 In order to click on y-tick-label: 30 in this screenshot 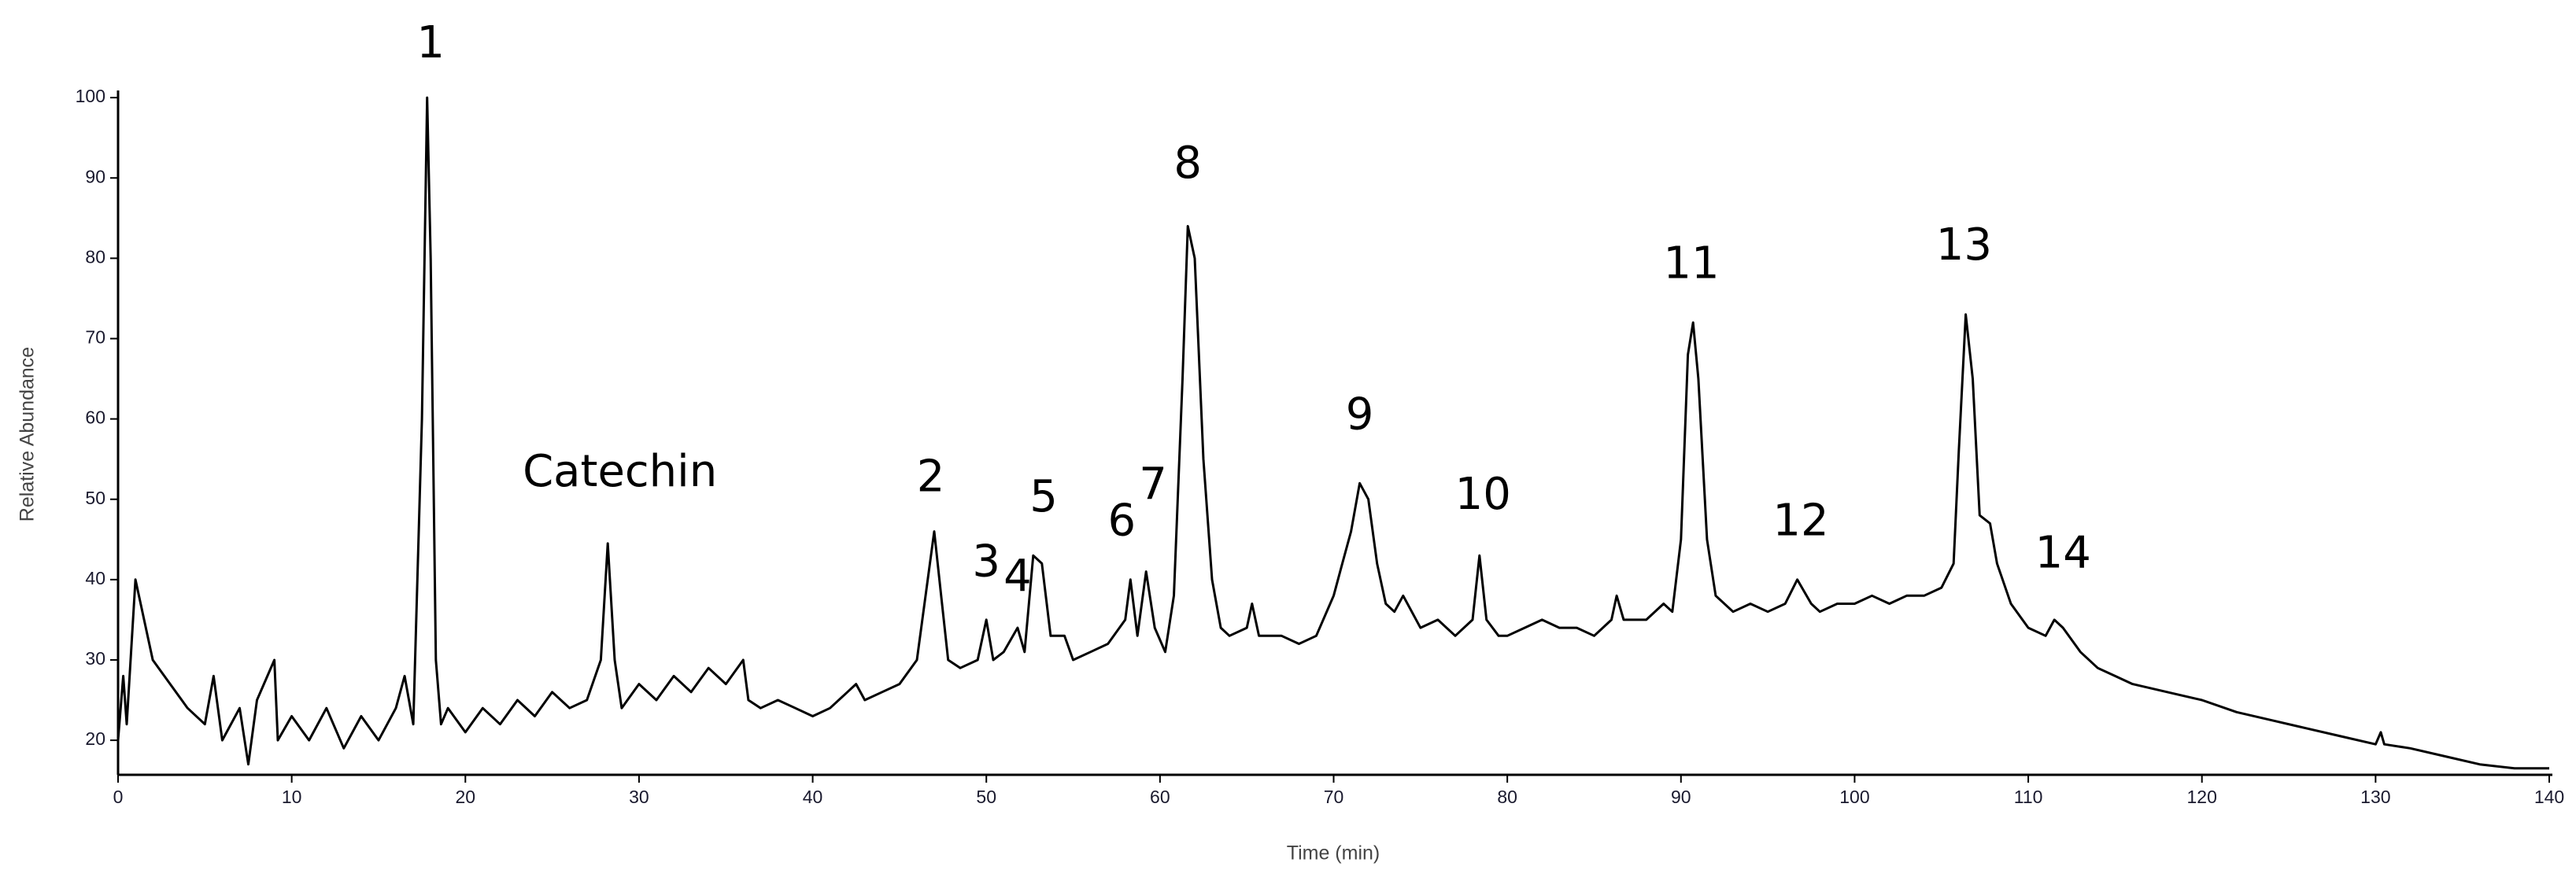, I will do `click(95, 658)`.